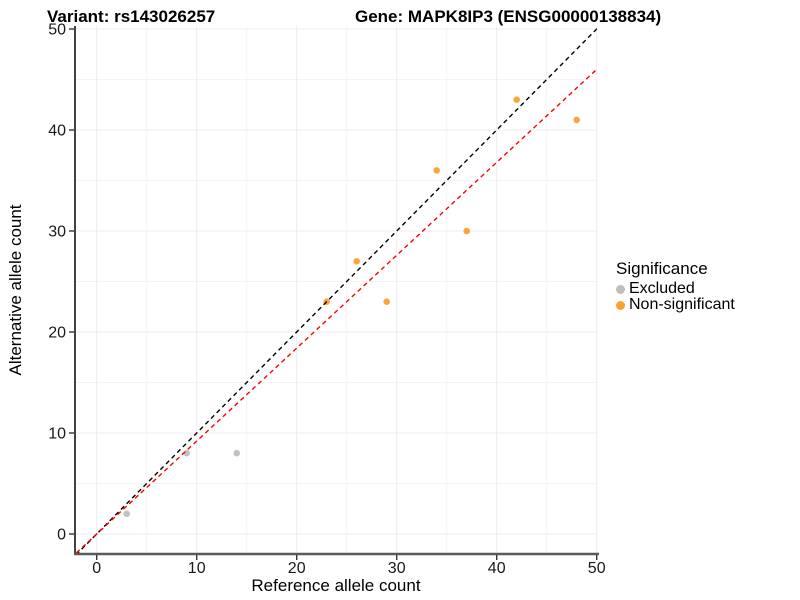  I want to click on gene-title: Gene: MAPK8IP3 (ENSG00000138834), so click(508, 16).